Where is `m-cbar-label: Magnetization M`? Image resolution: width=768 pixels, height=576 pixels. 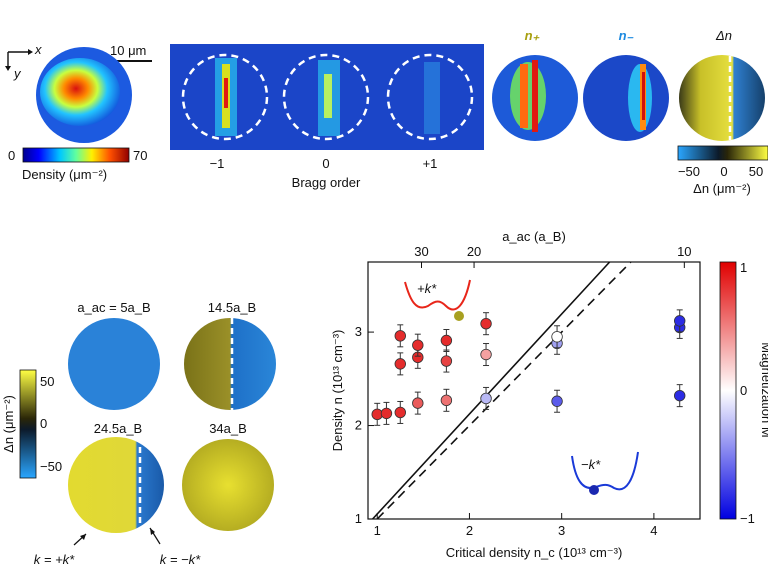
m-cbar-label: Magnetization M is located at coordinates (763, 389).